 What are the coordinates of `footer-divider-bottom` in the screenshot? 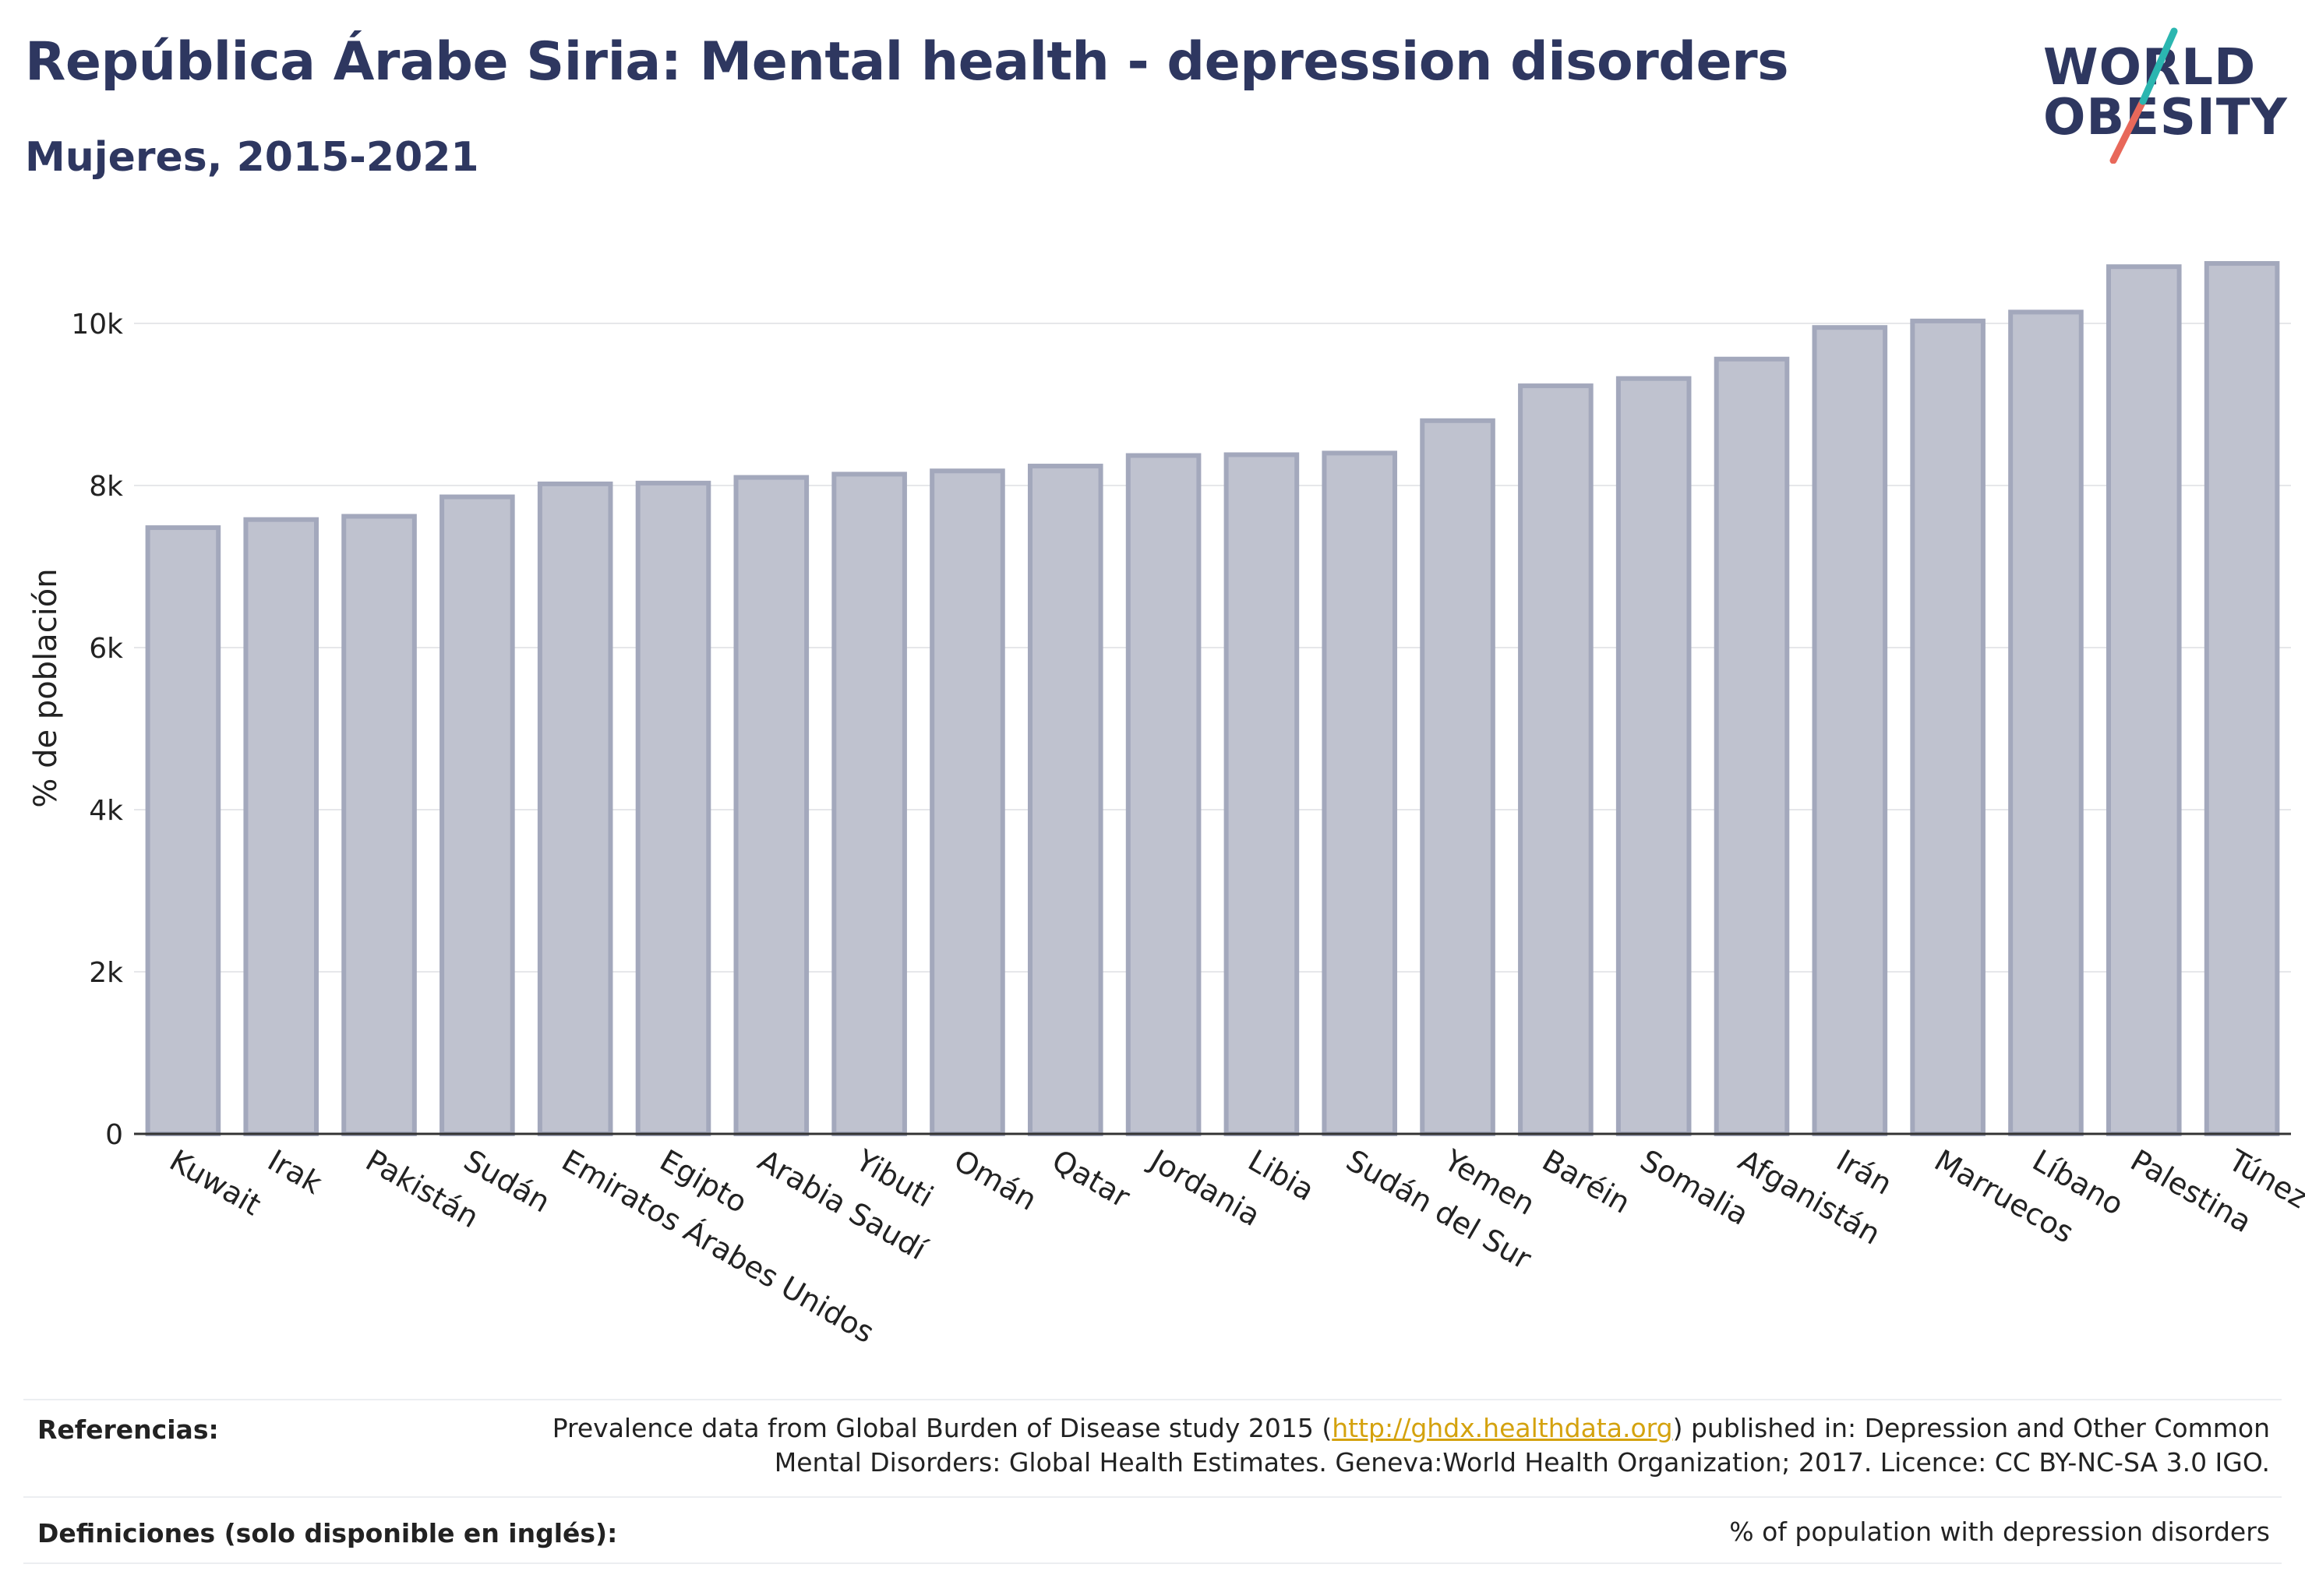 It's located at (1152, 1563).